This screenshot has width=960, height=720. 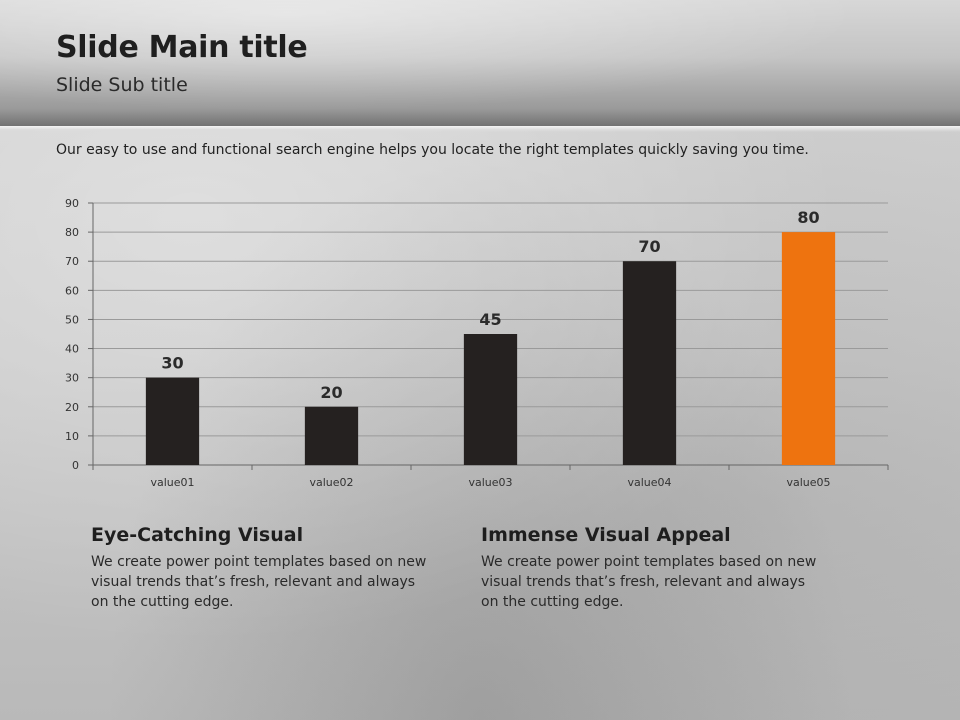 What do you see at coordinates (122, 85) in the screenshot?
I see `slide-subtitle: Slide Sub title` at bounding box center [122, 85].